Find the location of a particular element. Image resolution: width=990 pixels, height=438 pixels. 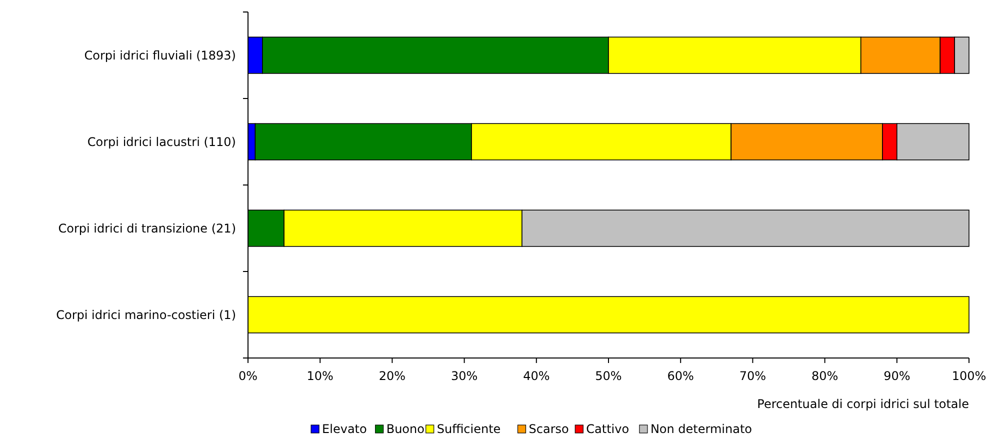

legend-label: Cattivo is located at coordinates (608, 429).